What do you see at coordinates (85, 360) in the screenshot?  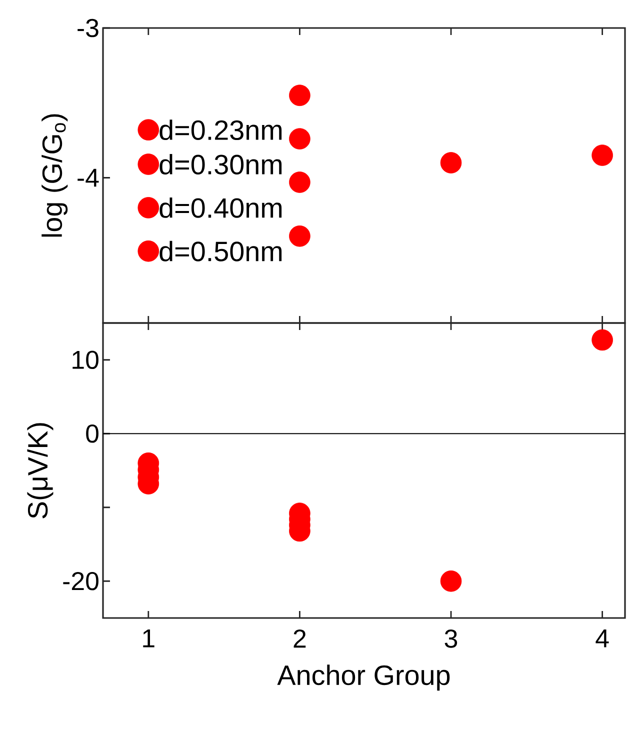 I see `y-tick-label: 10` at bounding box center [85, 360].